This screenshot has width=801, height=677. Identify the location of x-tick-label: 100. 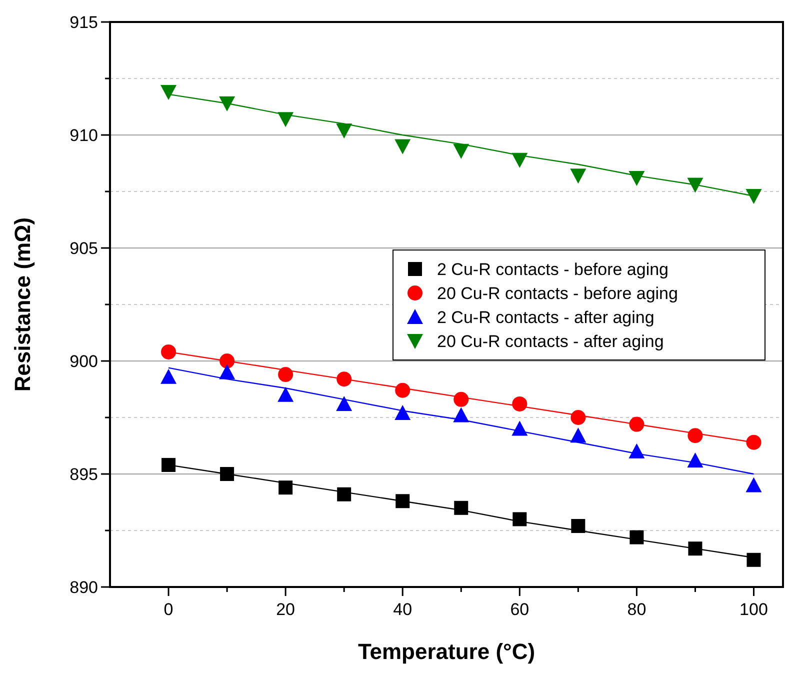
(754, 609).